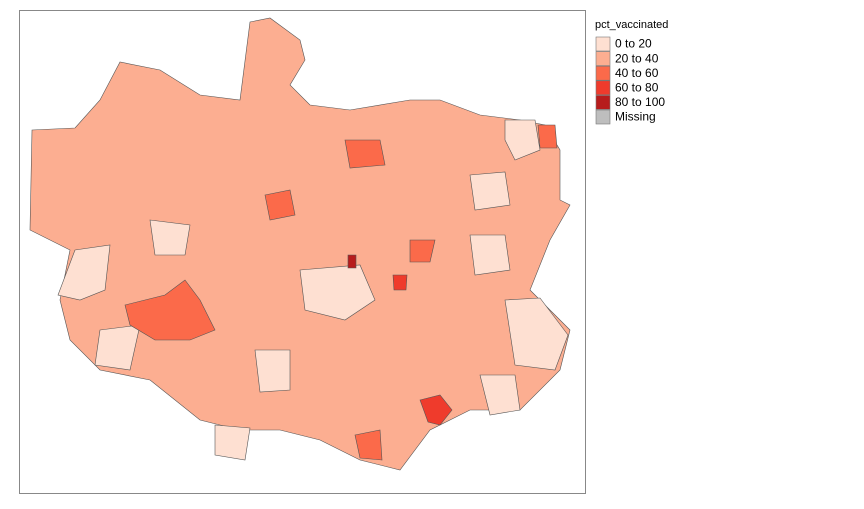  I want to click on legend-label: 40 to 60, so click(637, 73).